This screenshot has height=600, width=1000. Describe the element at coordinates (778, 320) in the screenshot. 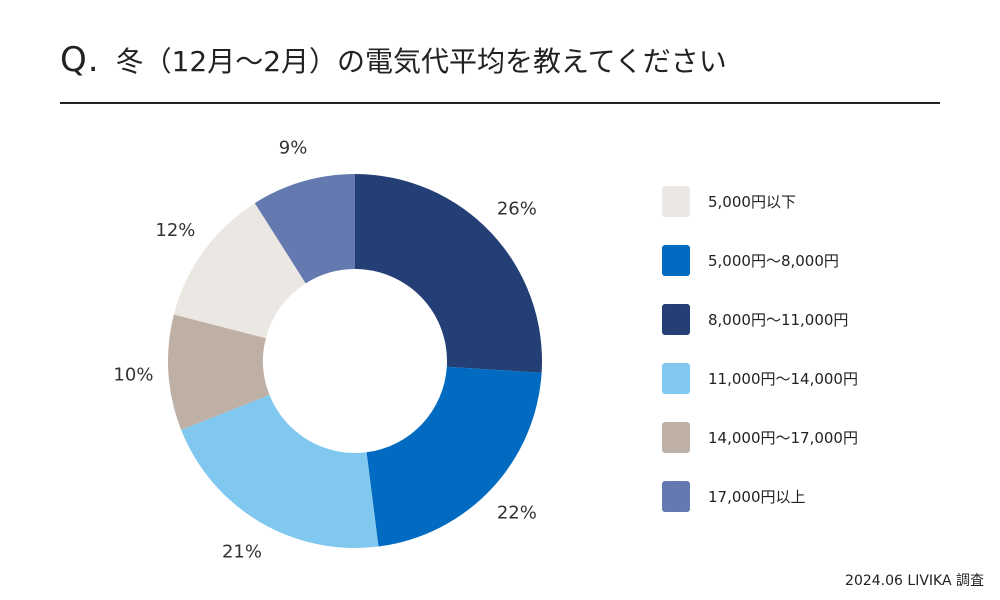

I see `legend-label: 8,000円〜11,000円` at that location.